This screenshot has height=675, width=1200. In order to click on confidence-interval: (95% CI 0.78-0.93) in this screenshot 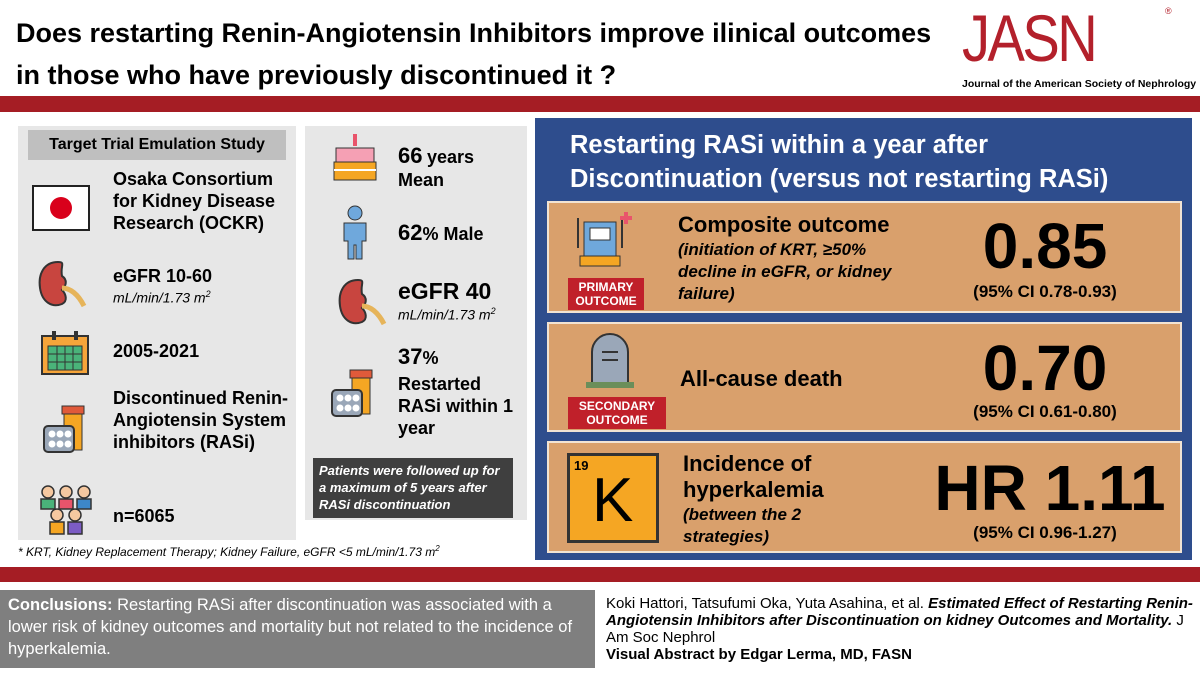, I will do `click(1045, 291)`.